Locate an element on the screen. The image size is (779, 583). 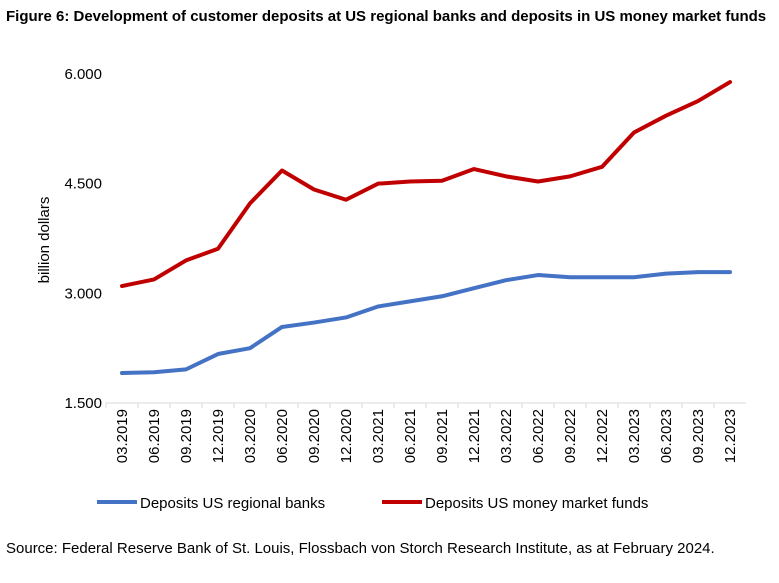
x-tick-label: 12.2022 is located at coordinates (602, 436).